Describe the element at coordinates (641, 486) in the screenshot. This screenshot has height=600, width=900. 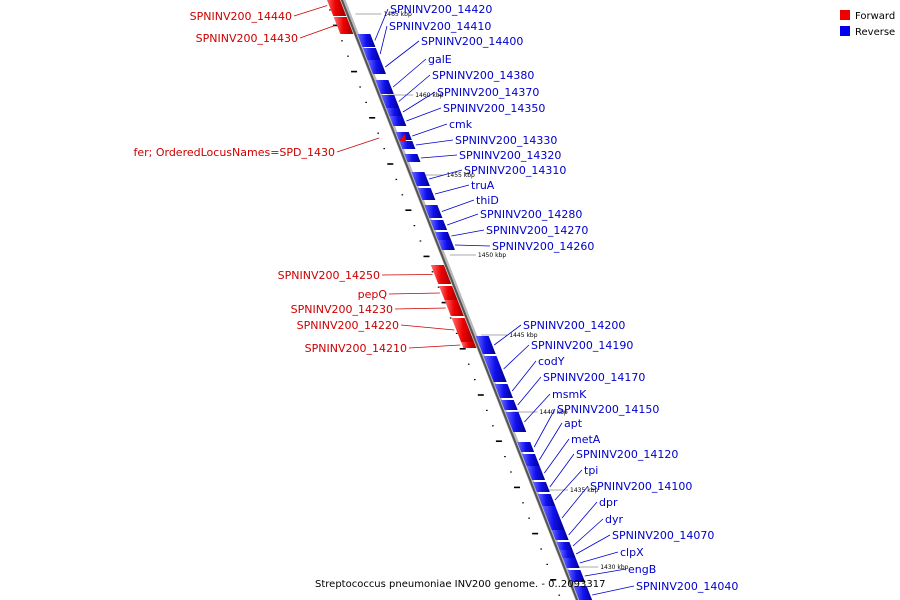
I see `gene-label-spninv200-14100: SPNINV200_14100` at that location.